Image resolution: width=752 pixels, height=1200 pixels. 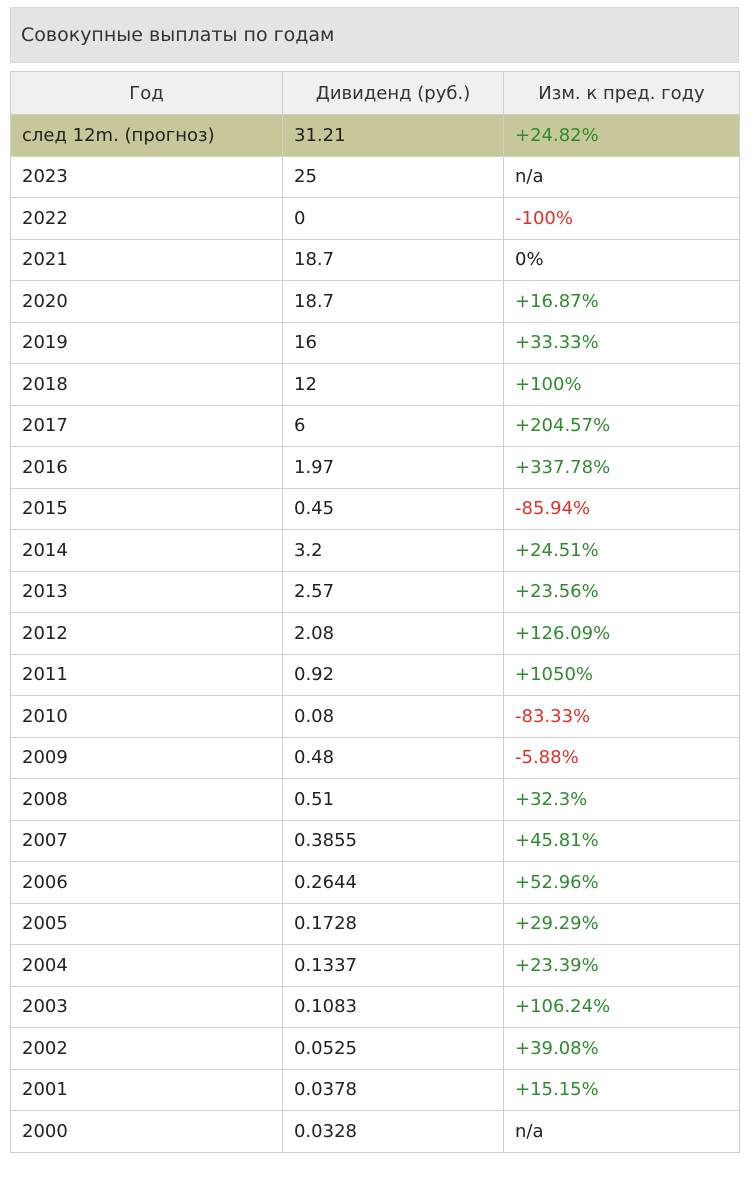 I want to click on cell-change: +16.87%, so click(x=621, y=301).